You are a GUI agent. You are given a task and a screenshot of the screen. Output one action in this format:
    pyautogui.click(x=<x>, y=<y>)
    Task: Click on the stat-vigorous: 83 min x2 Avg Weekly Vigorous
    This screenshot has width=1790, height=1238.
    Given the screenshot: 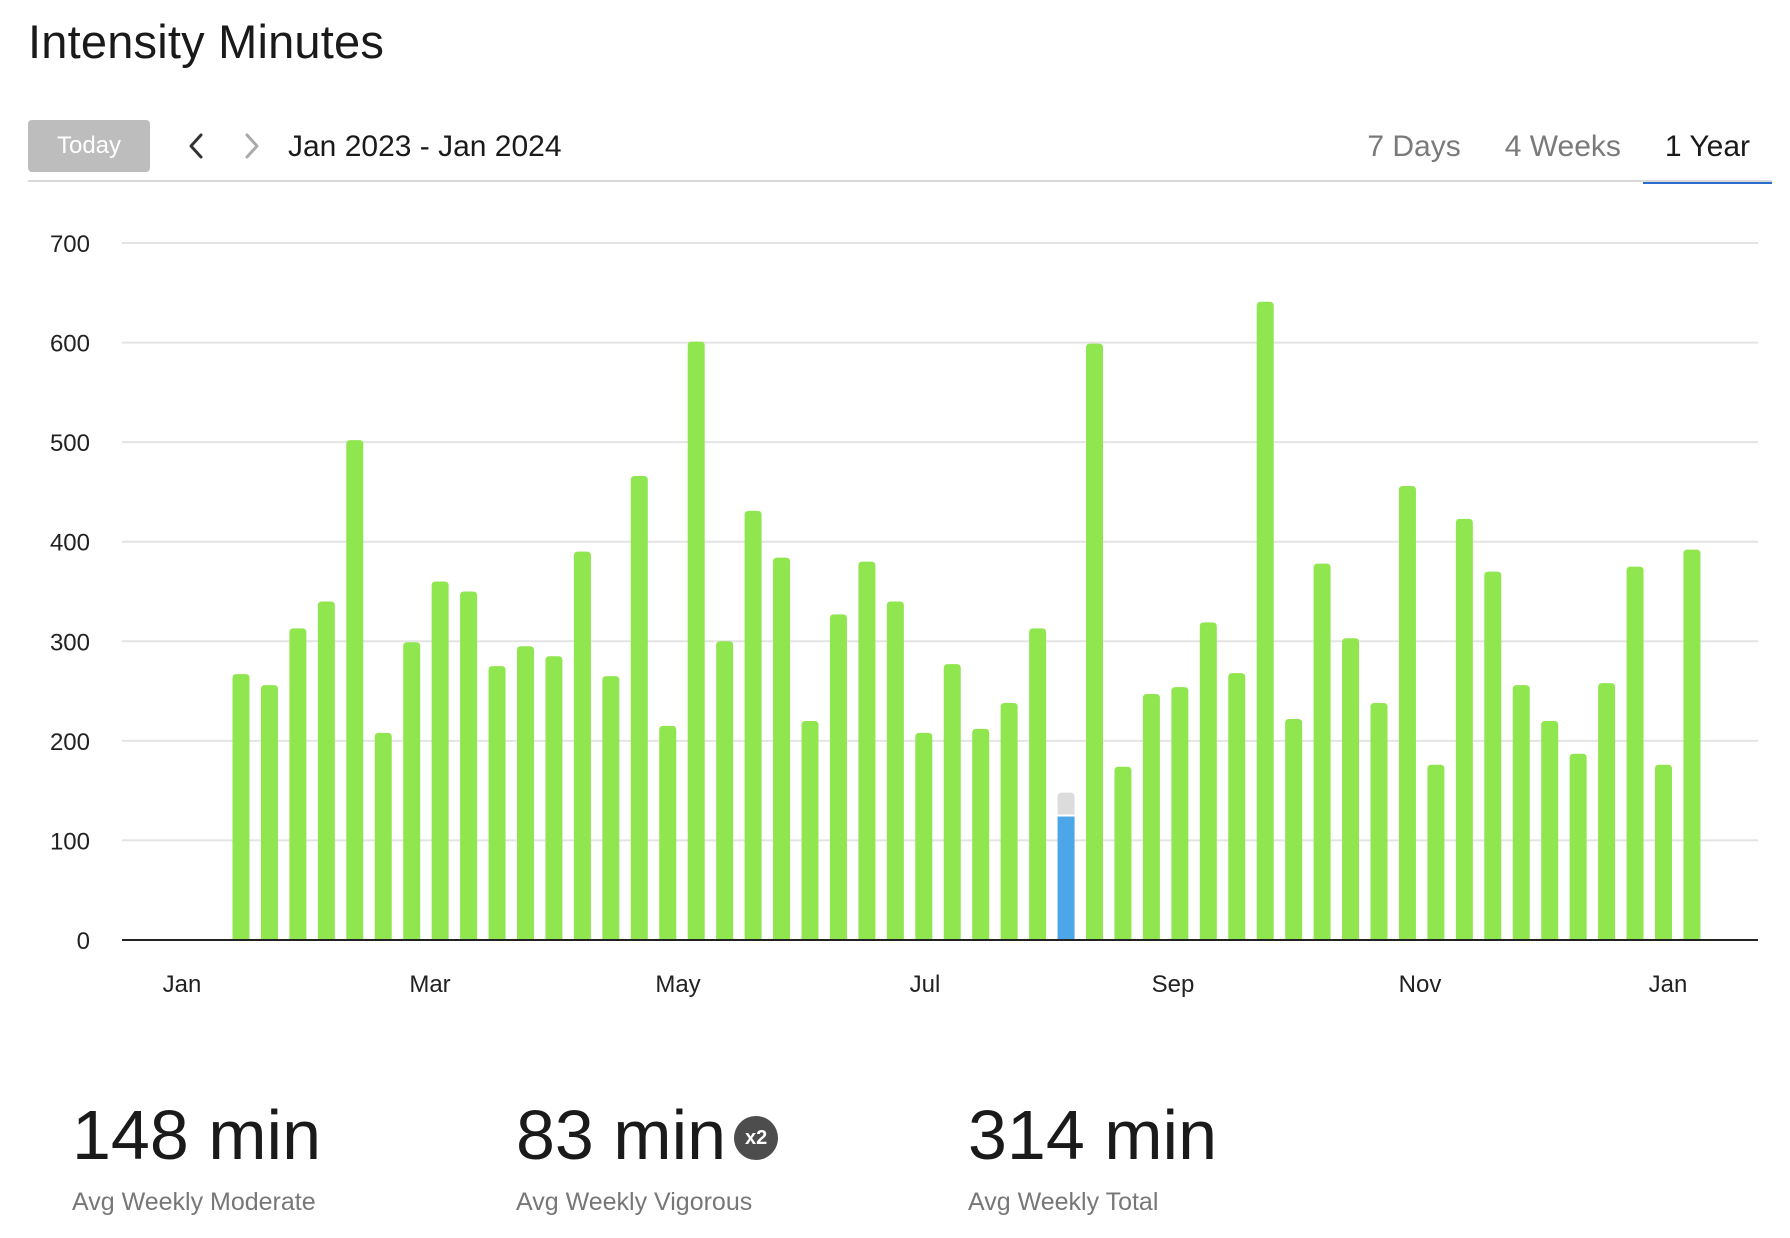 What is the action you would take?
    pyautogui.click(x=647, y=1156)
    